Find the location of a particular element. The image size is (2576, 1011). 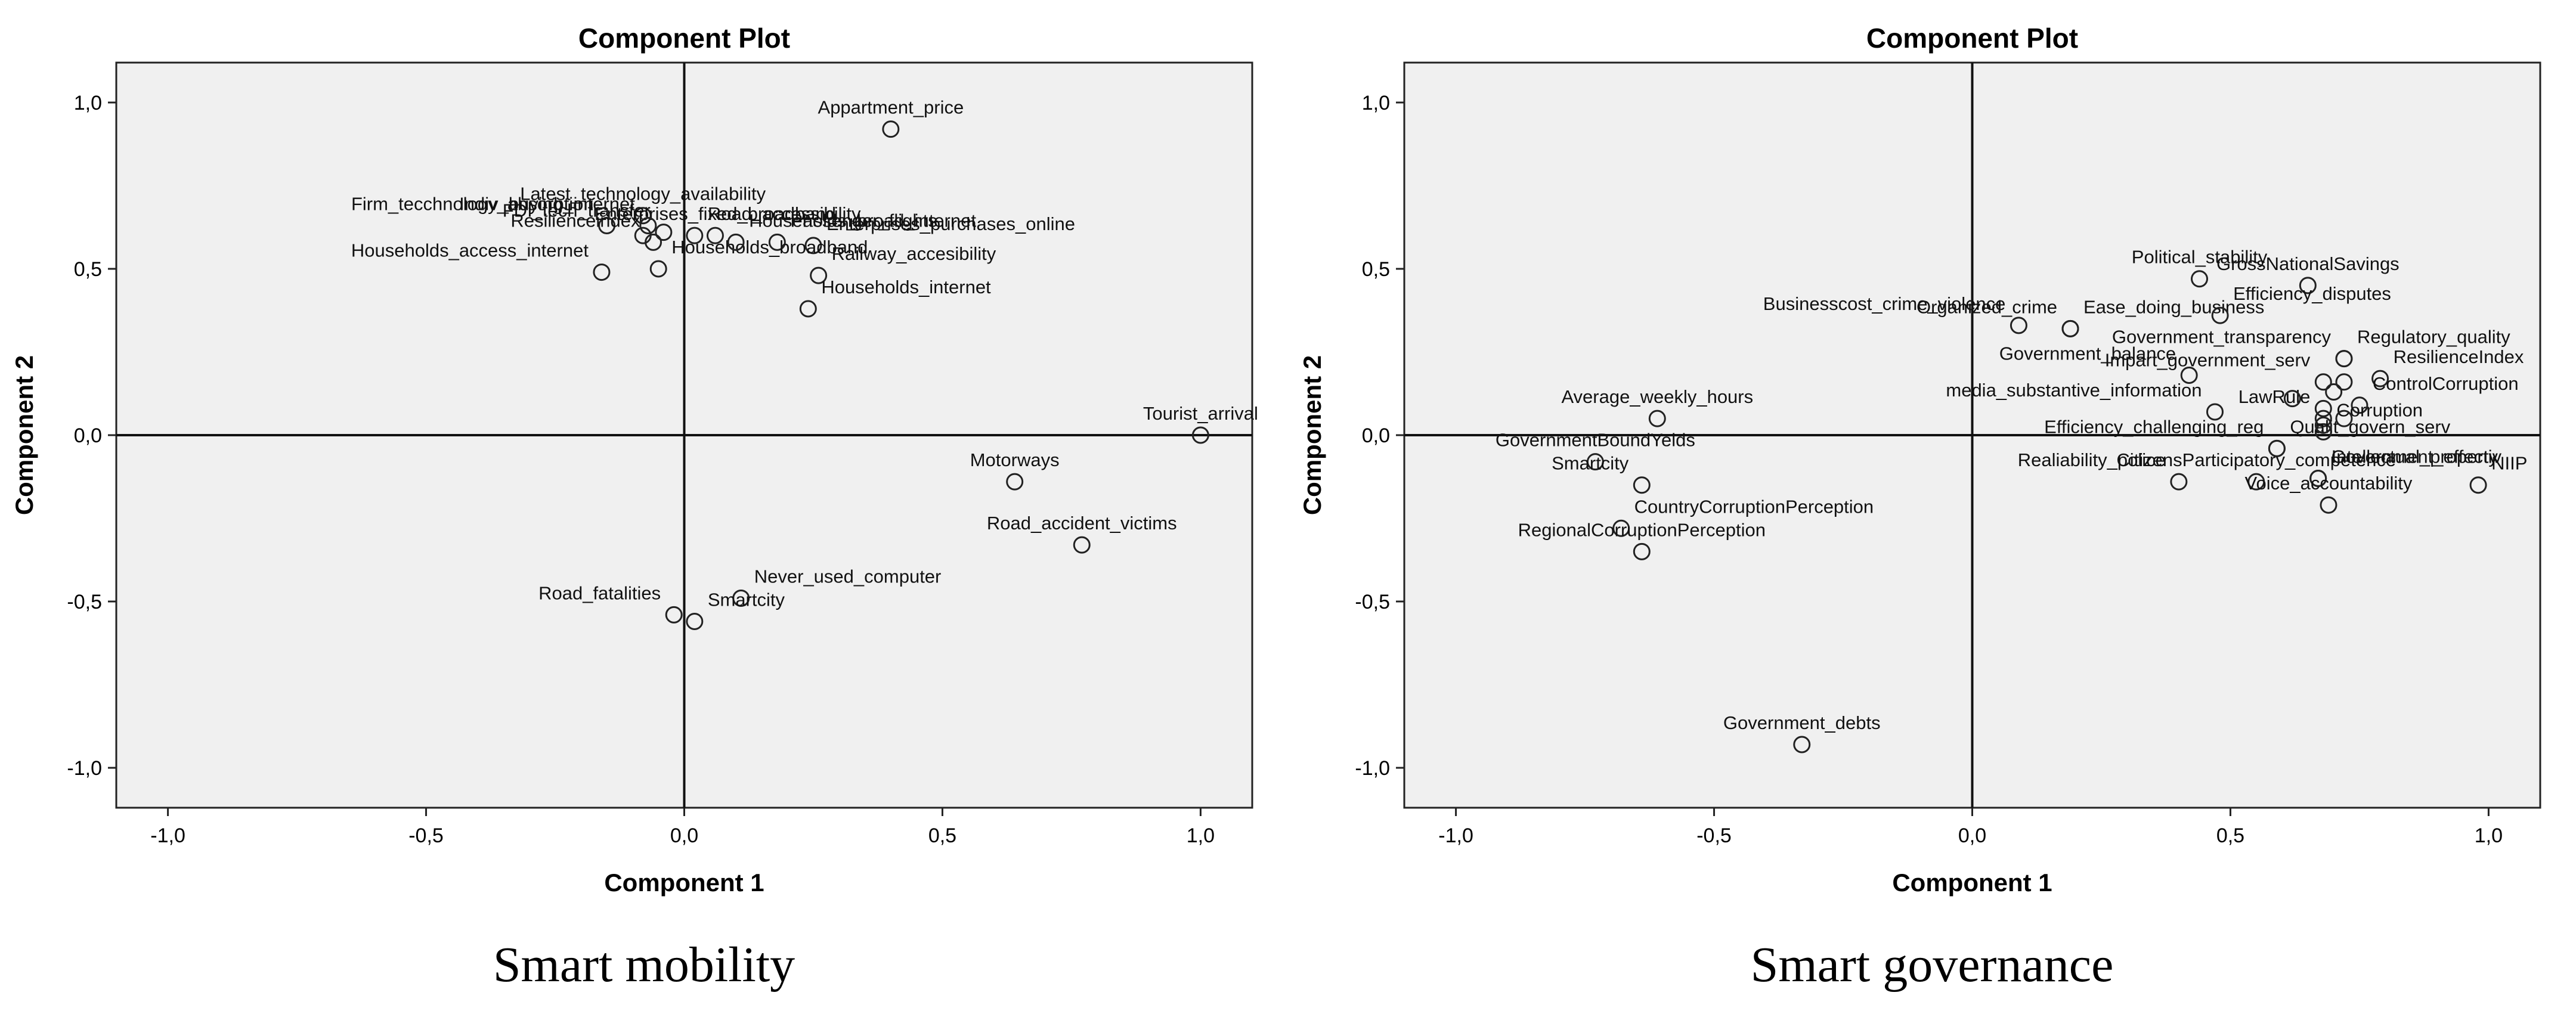

point-label: Households_access_internet is located at coordinates (470, 251).